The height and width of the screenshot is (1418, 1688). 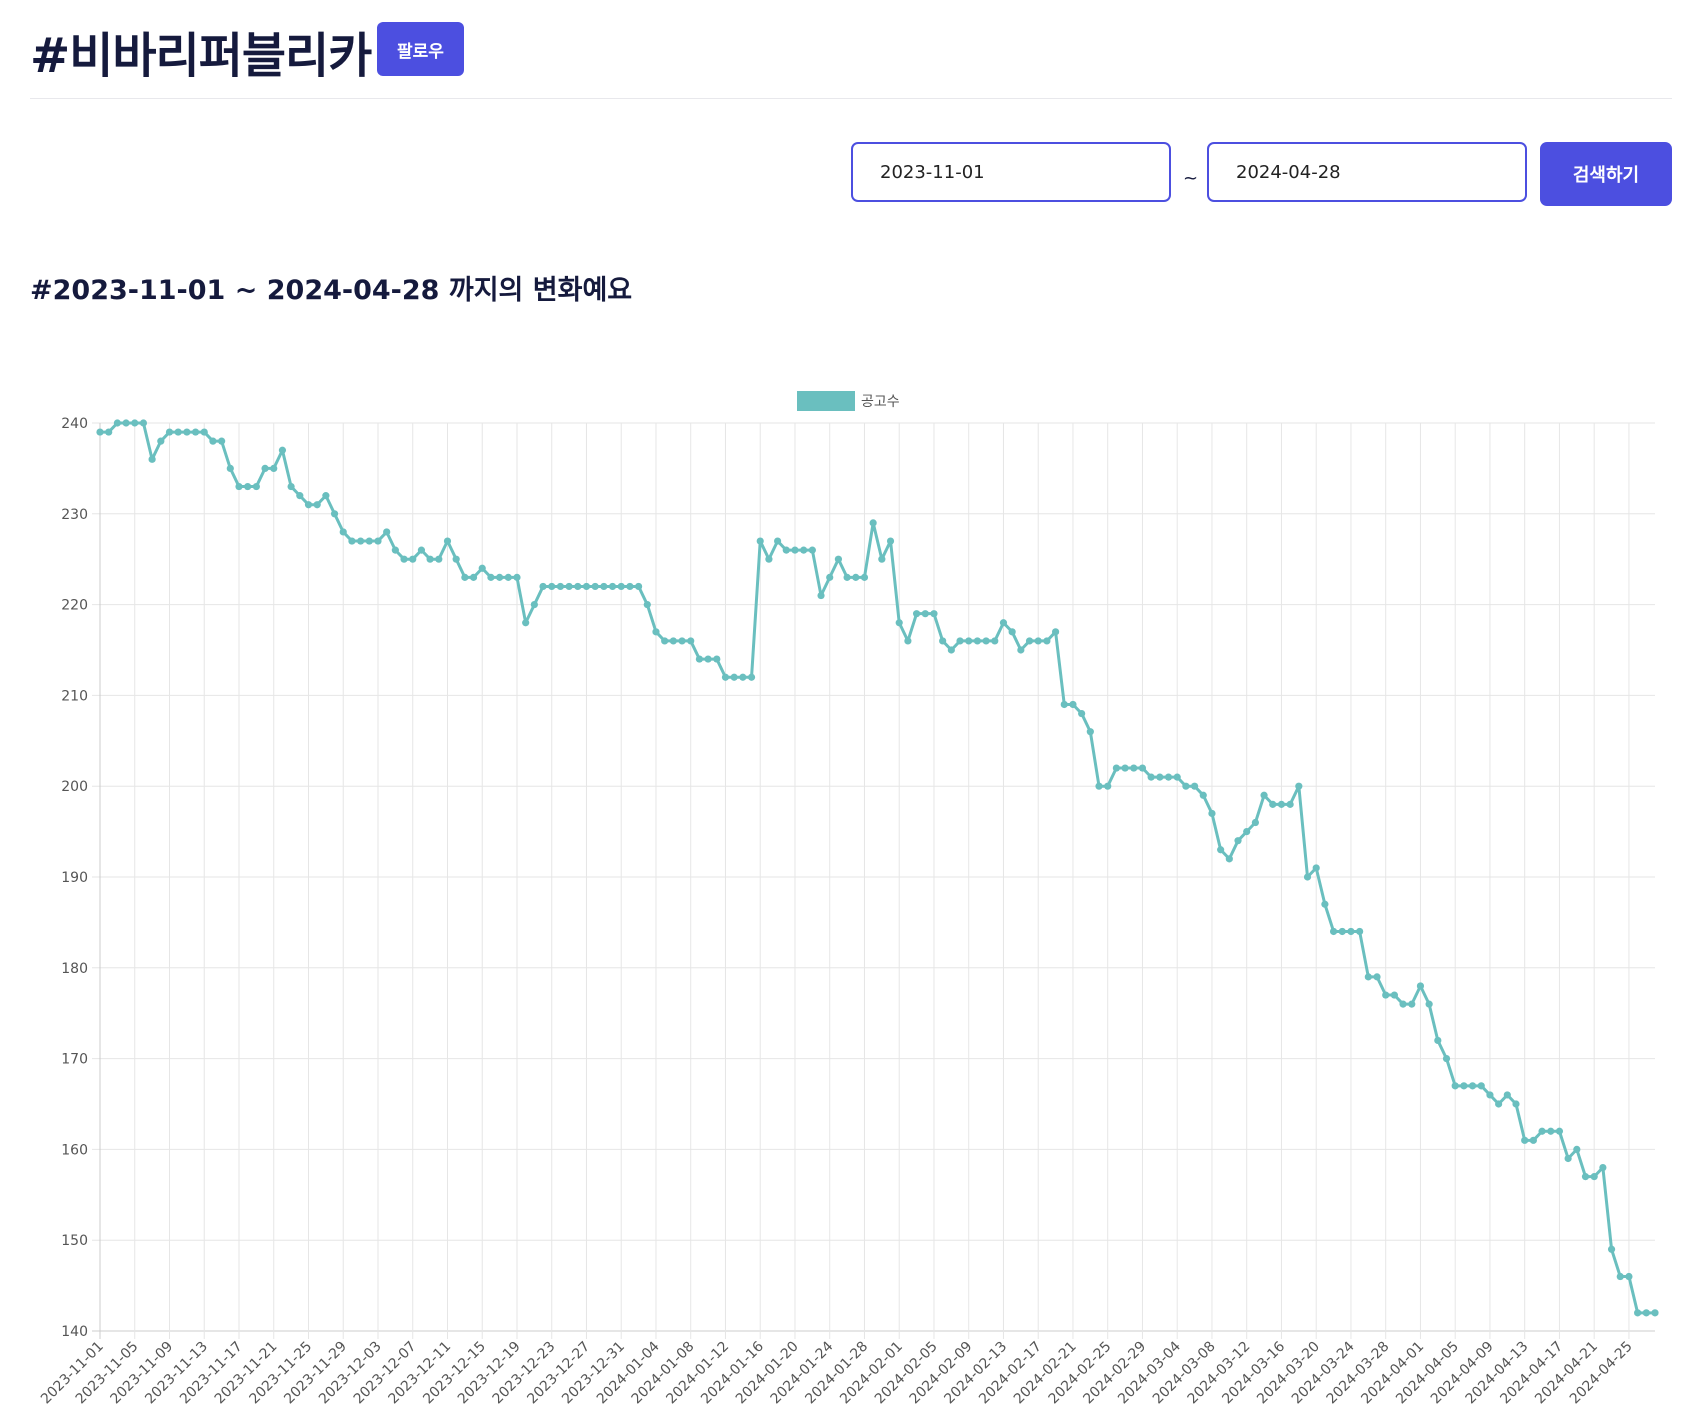 I want to click on legend-label: 공고수, so click(x=880, y=402).